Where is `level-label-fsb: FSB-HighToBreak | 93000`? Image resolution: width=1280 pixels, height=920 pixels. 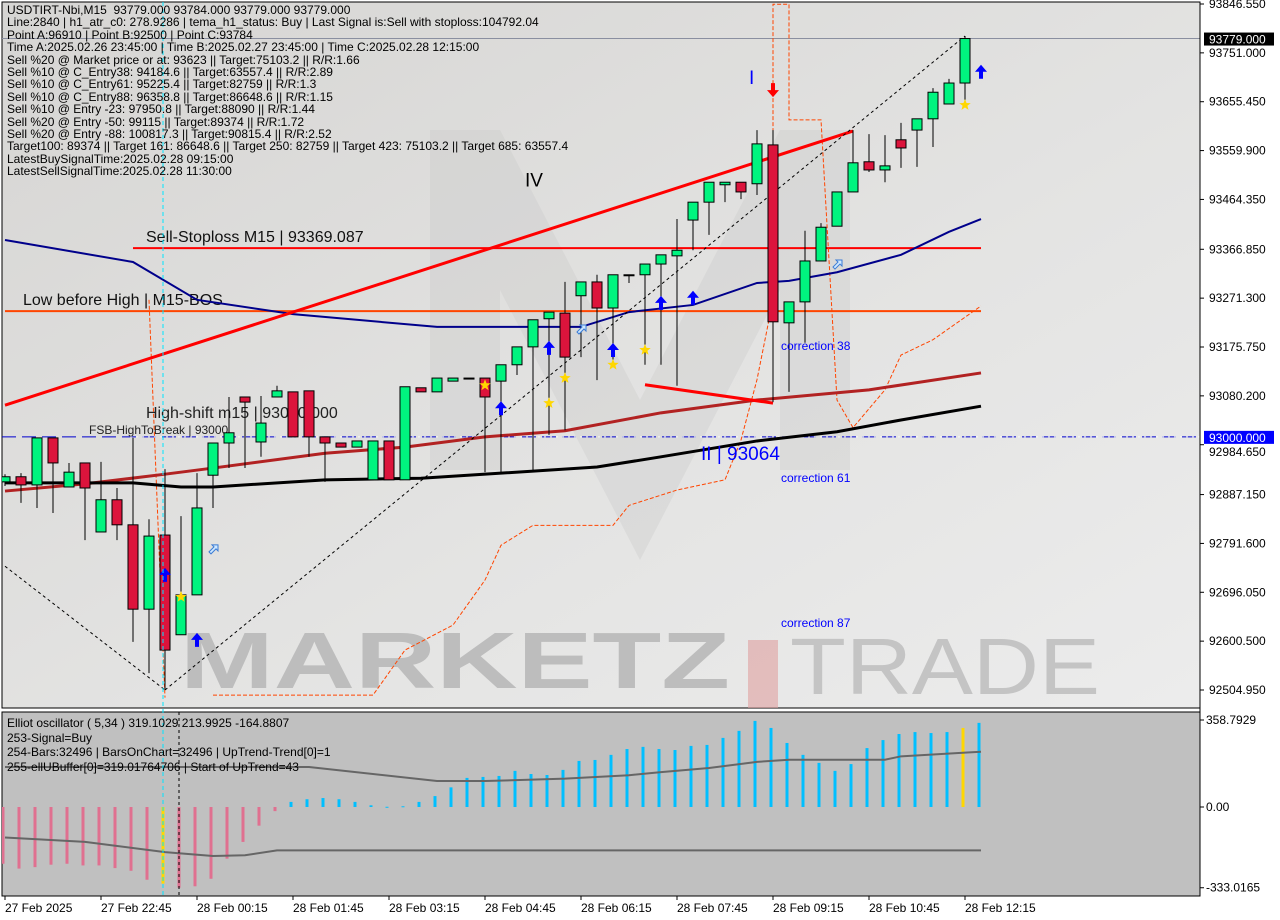 level-label-fsb: FSB-HighToBreak | 93000 is located at coordinates (159, 430).